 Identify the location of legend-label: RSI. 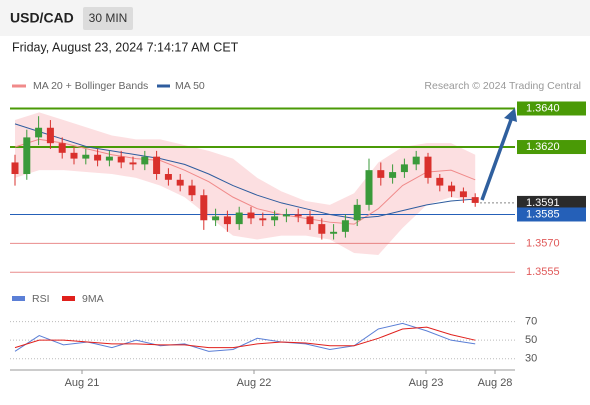
(41, 299).